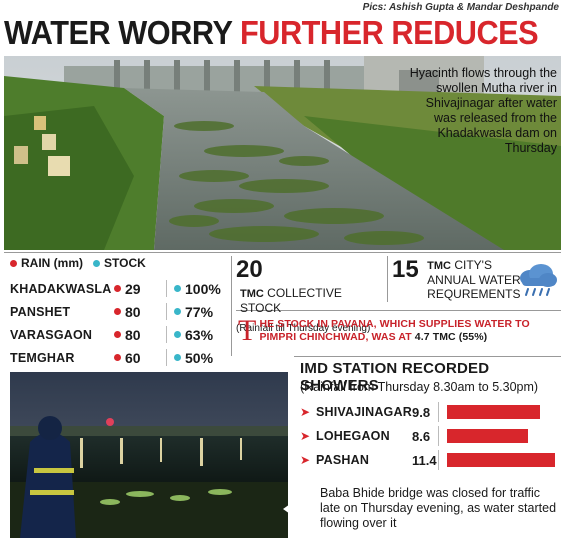 The width and height of the screenshot is (565, 550). Describe the element at coordinates (51, 334) in the screenshot. I see `dam-name: VARASGAON` at that location.